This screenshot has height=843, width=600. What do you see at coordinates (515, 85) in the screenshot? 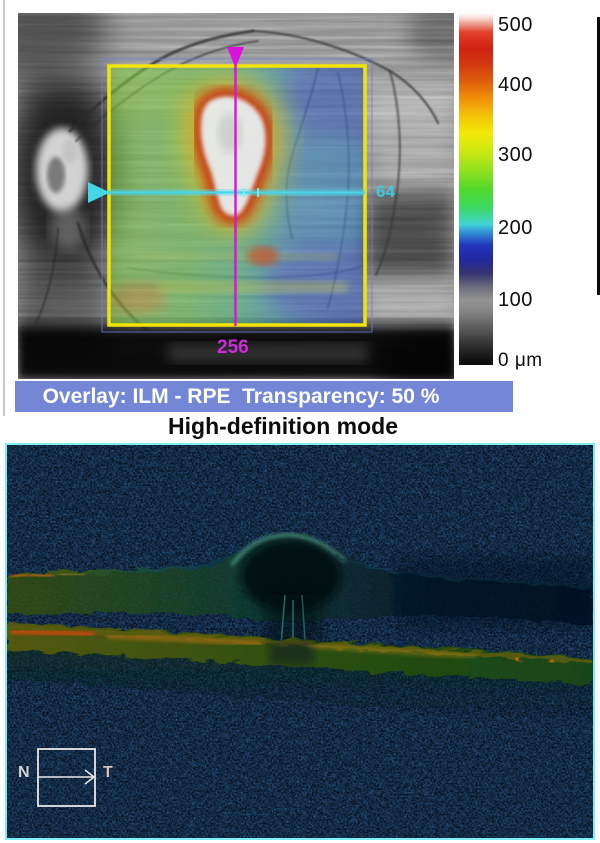
I see `scale-tick-400: 400` at bounding box center [515, 85].